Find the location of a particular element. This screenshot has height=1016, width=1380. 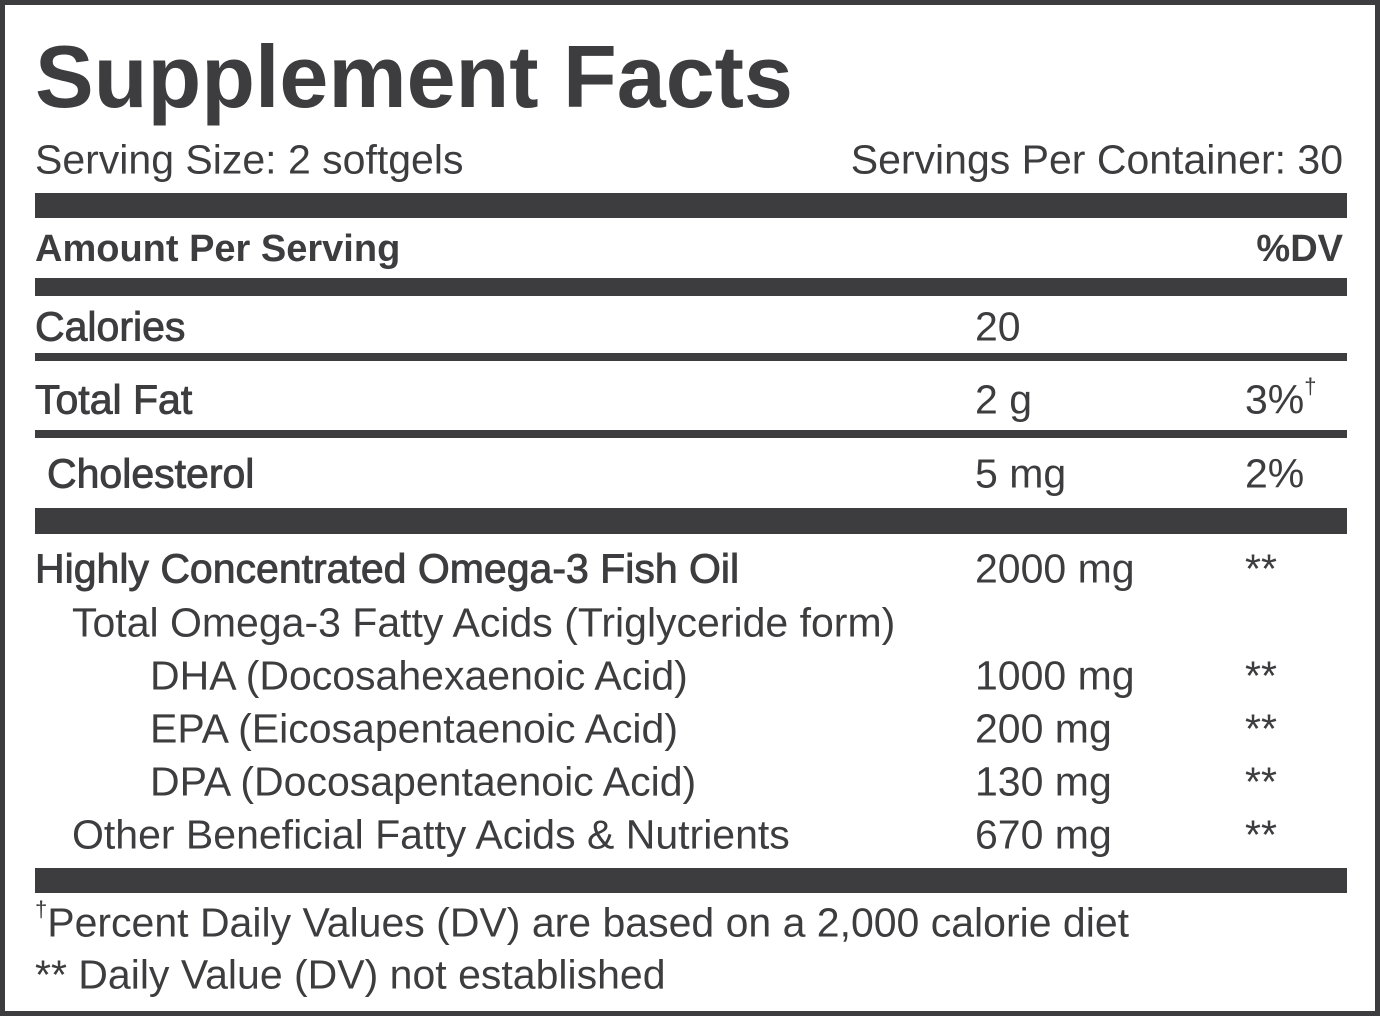

row-dv: 3%† is located at coordinates (1281, 399).